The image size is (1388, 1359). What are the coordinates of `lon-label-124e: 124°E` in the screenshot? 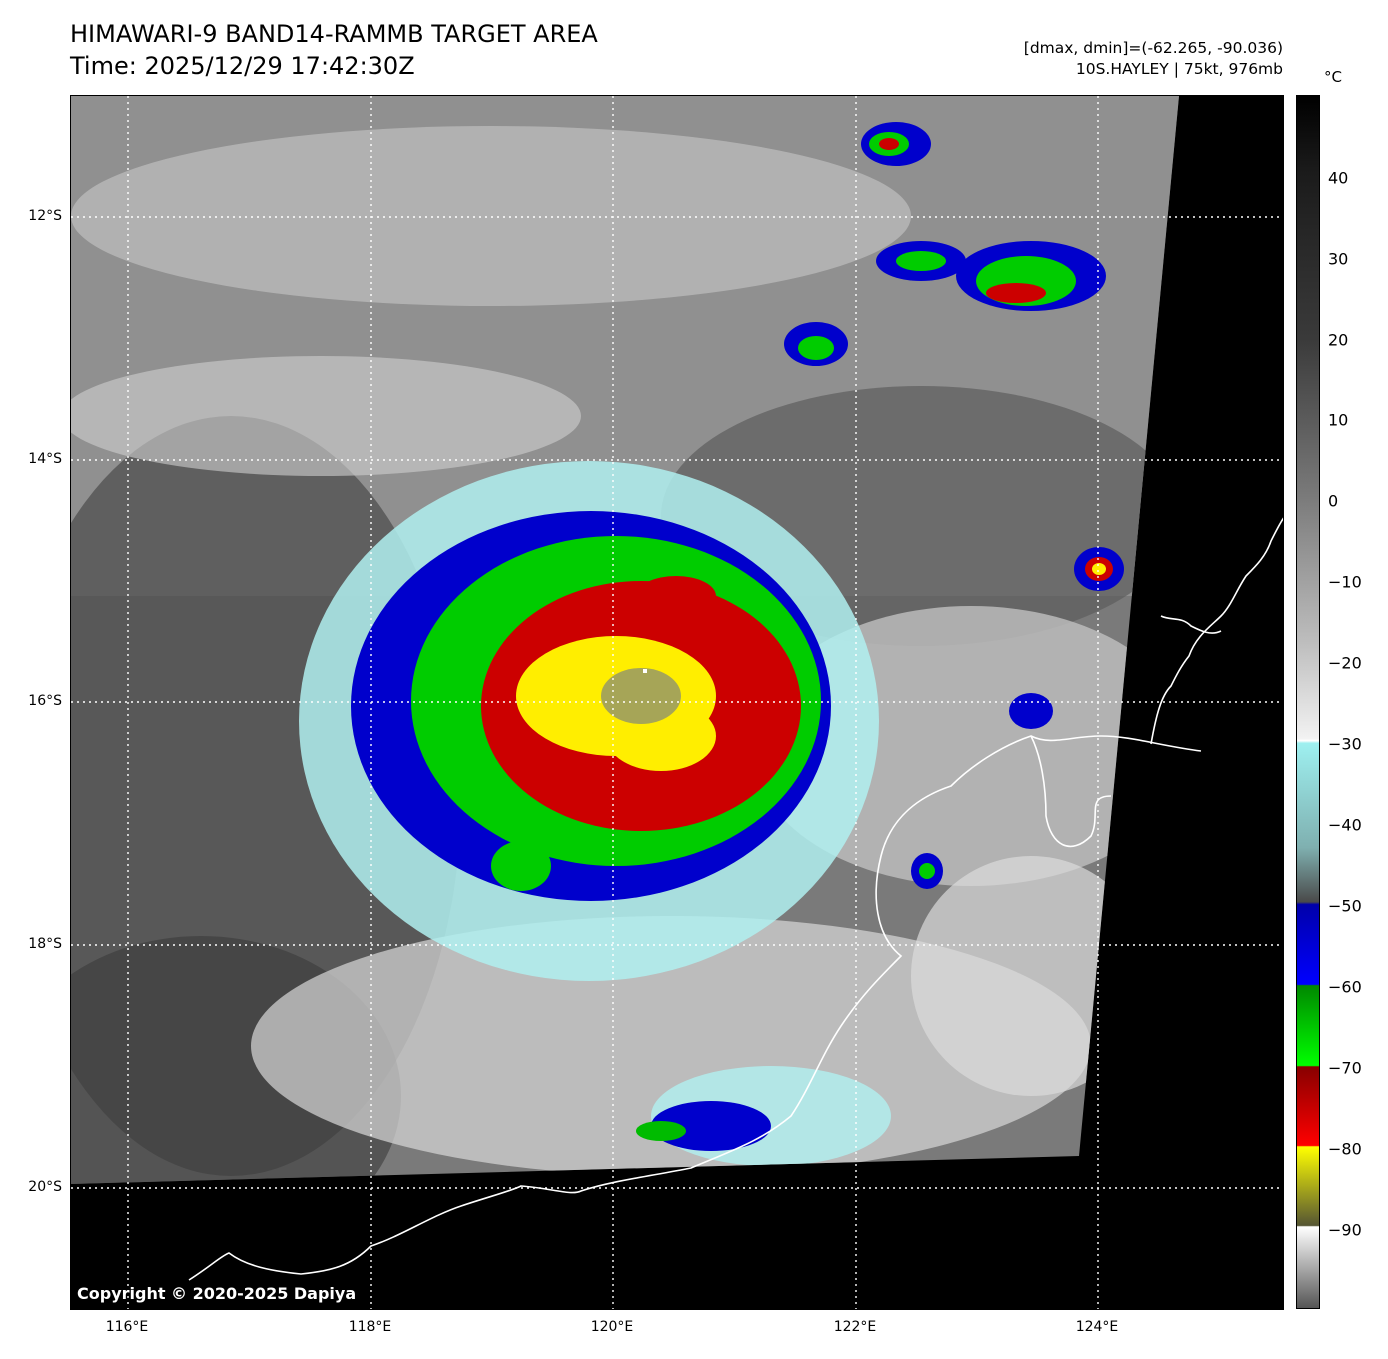 It's located at (1097, 1327).